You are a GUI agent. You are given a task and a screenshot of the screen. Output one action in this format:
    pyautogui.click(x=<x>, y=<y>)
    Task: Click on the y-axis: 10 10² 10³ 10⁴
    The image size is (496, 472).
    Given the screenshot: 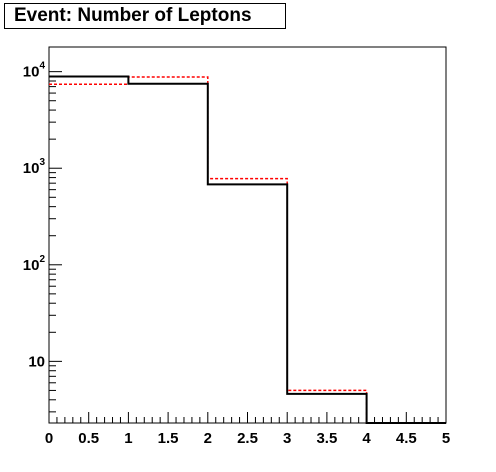 What is the action you would take?
    pyautogui.click(x=42, y=237)
    